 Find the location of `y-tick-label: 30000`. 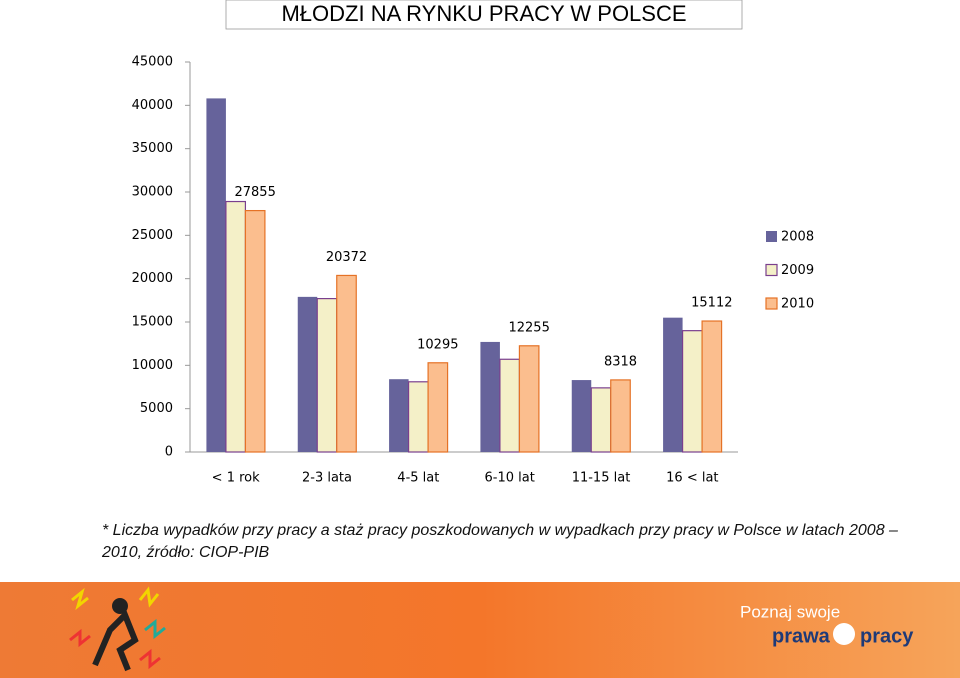

y-tick-label: 30000 is located at coordinates (152, 192).